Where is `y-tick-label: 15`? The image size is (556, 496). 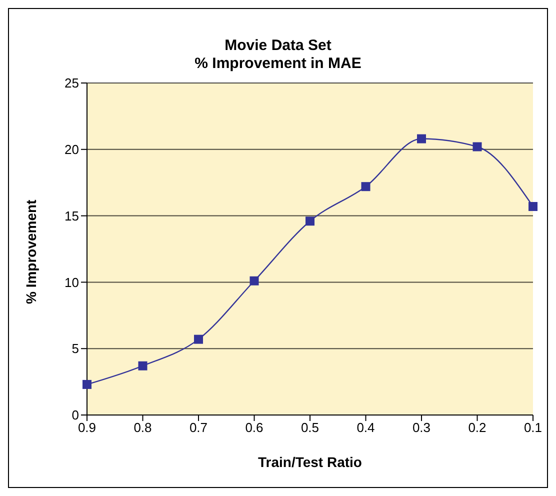 y-tick-label: 15 is located at coordinates (71, 216).